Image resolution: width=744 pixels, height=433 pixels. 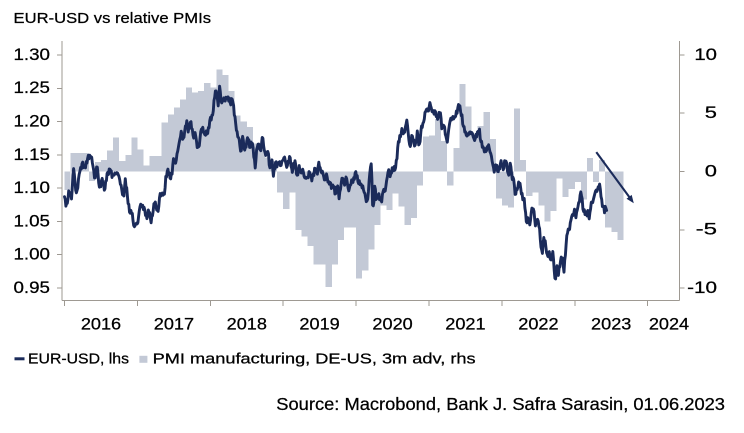 I want to click on svg-text: -5, so click(x=706, y=230).